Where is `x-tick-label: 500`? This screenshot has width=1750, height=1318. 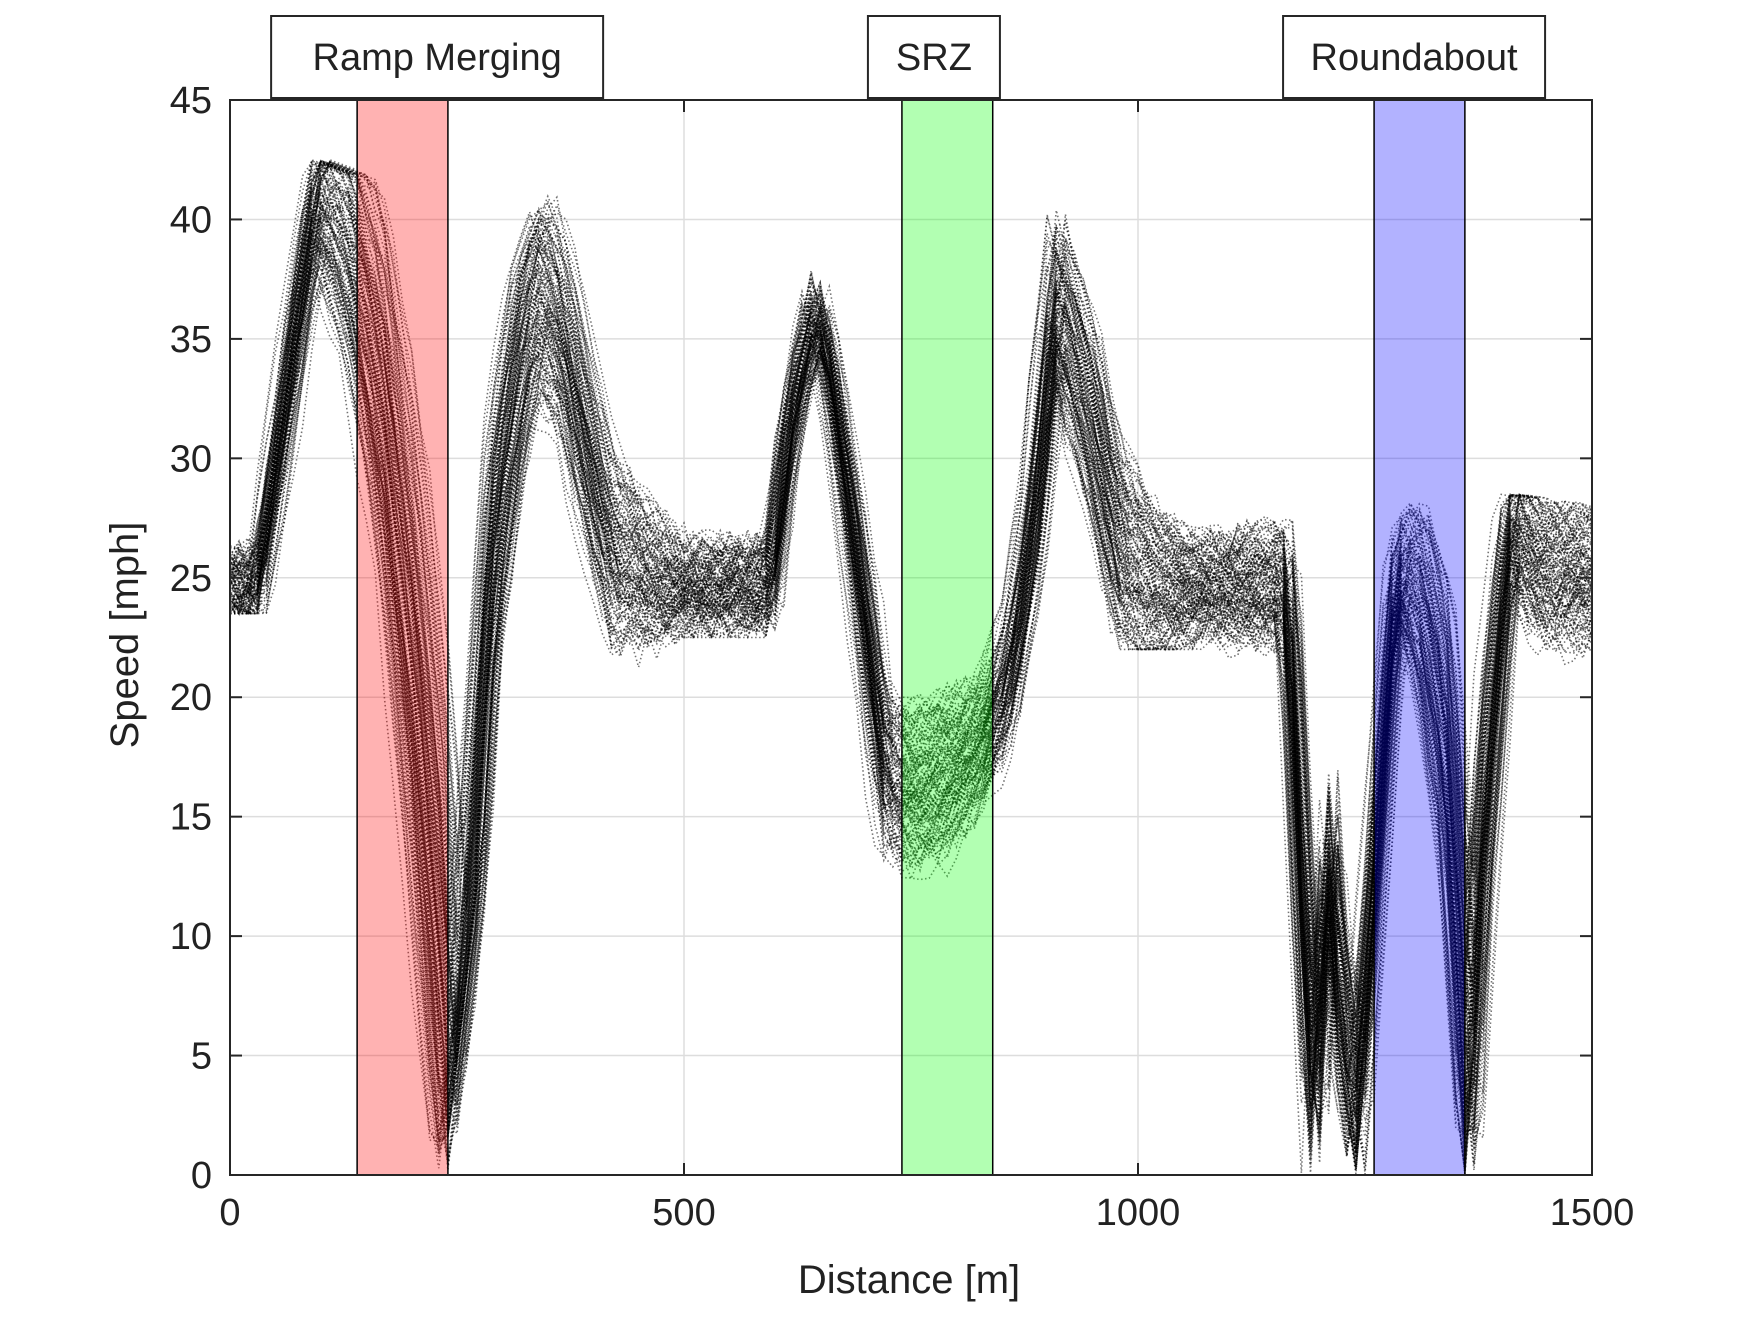
x-tick-label: 500 is located at coordinates (683, 1213).